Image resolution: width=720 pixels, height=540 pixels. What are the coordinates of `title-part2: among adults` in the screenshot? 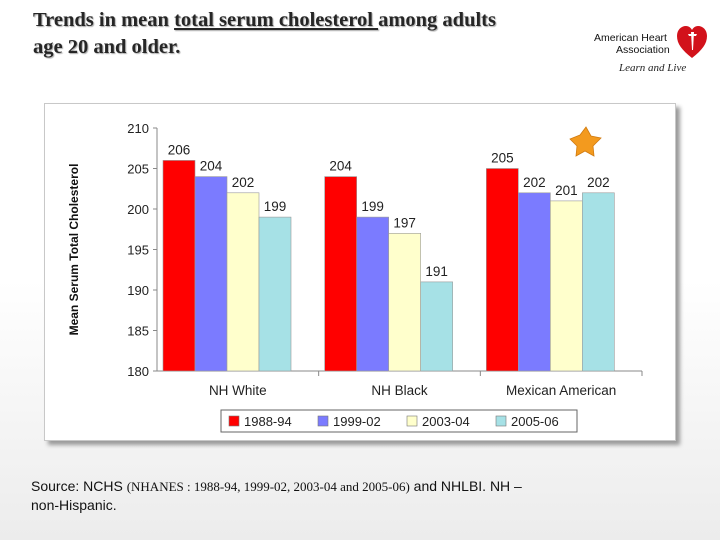 It's located at (437, 20).